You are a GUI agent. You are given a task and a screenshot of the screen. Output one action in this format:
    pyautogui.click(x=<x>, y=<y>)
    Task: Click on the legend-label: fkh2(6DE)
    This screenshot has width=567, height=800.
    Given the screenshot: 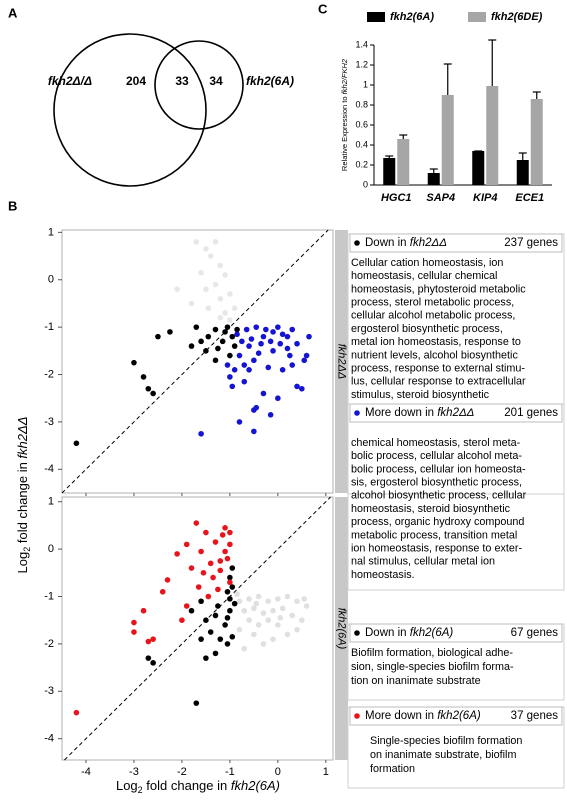 What is the action you would take?
    pyautogui.click(x=517, y=17)
    